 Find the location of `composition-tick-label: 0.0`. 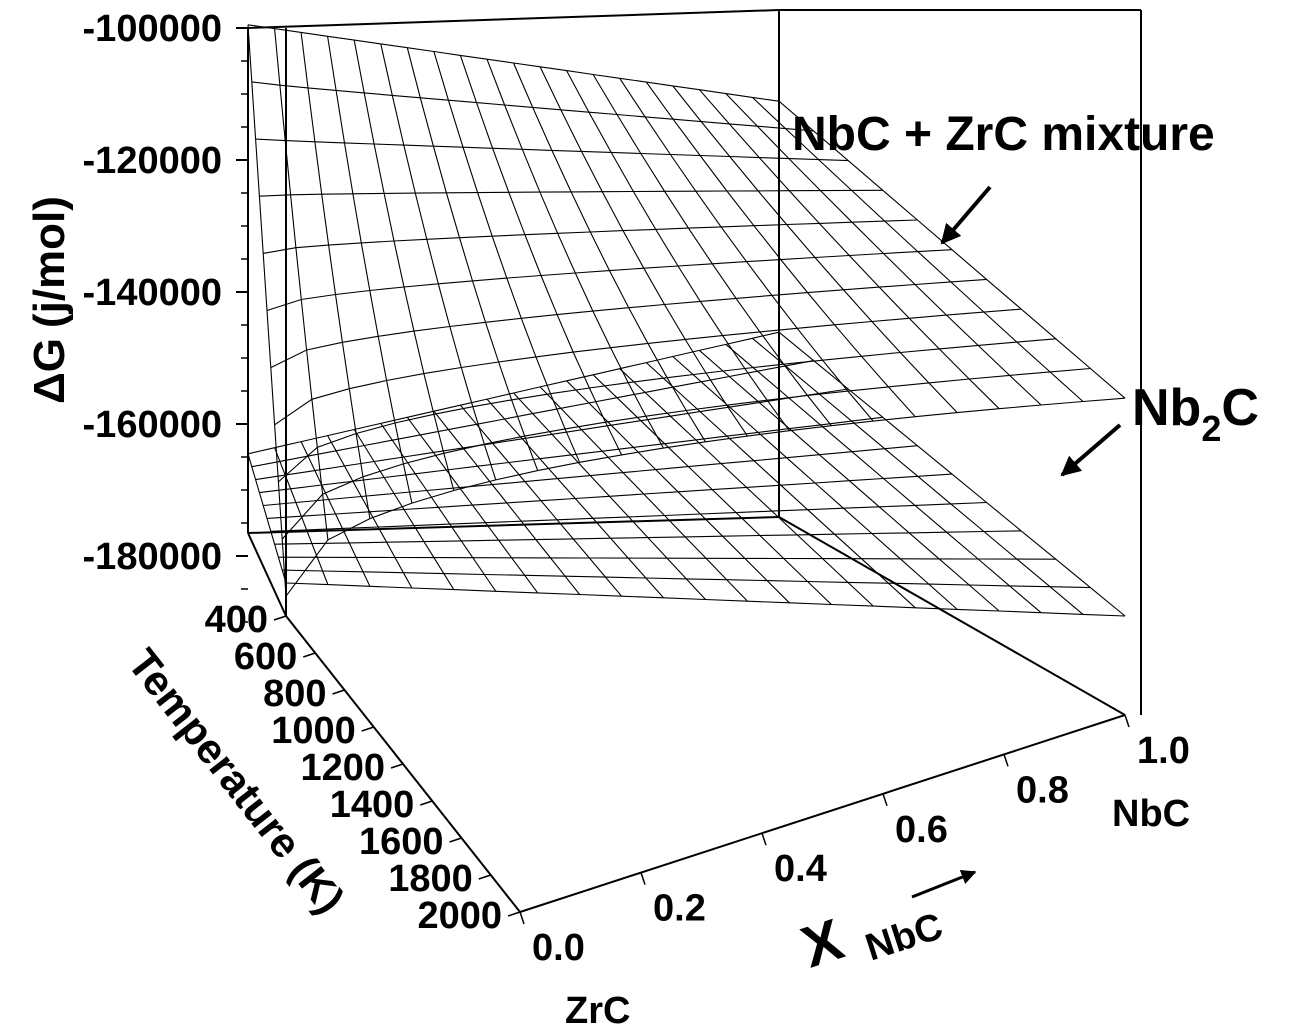

composition-tick-label: 0.0 is located at coordinates (558, 948).